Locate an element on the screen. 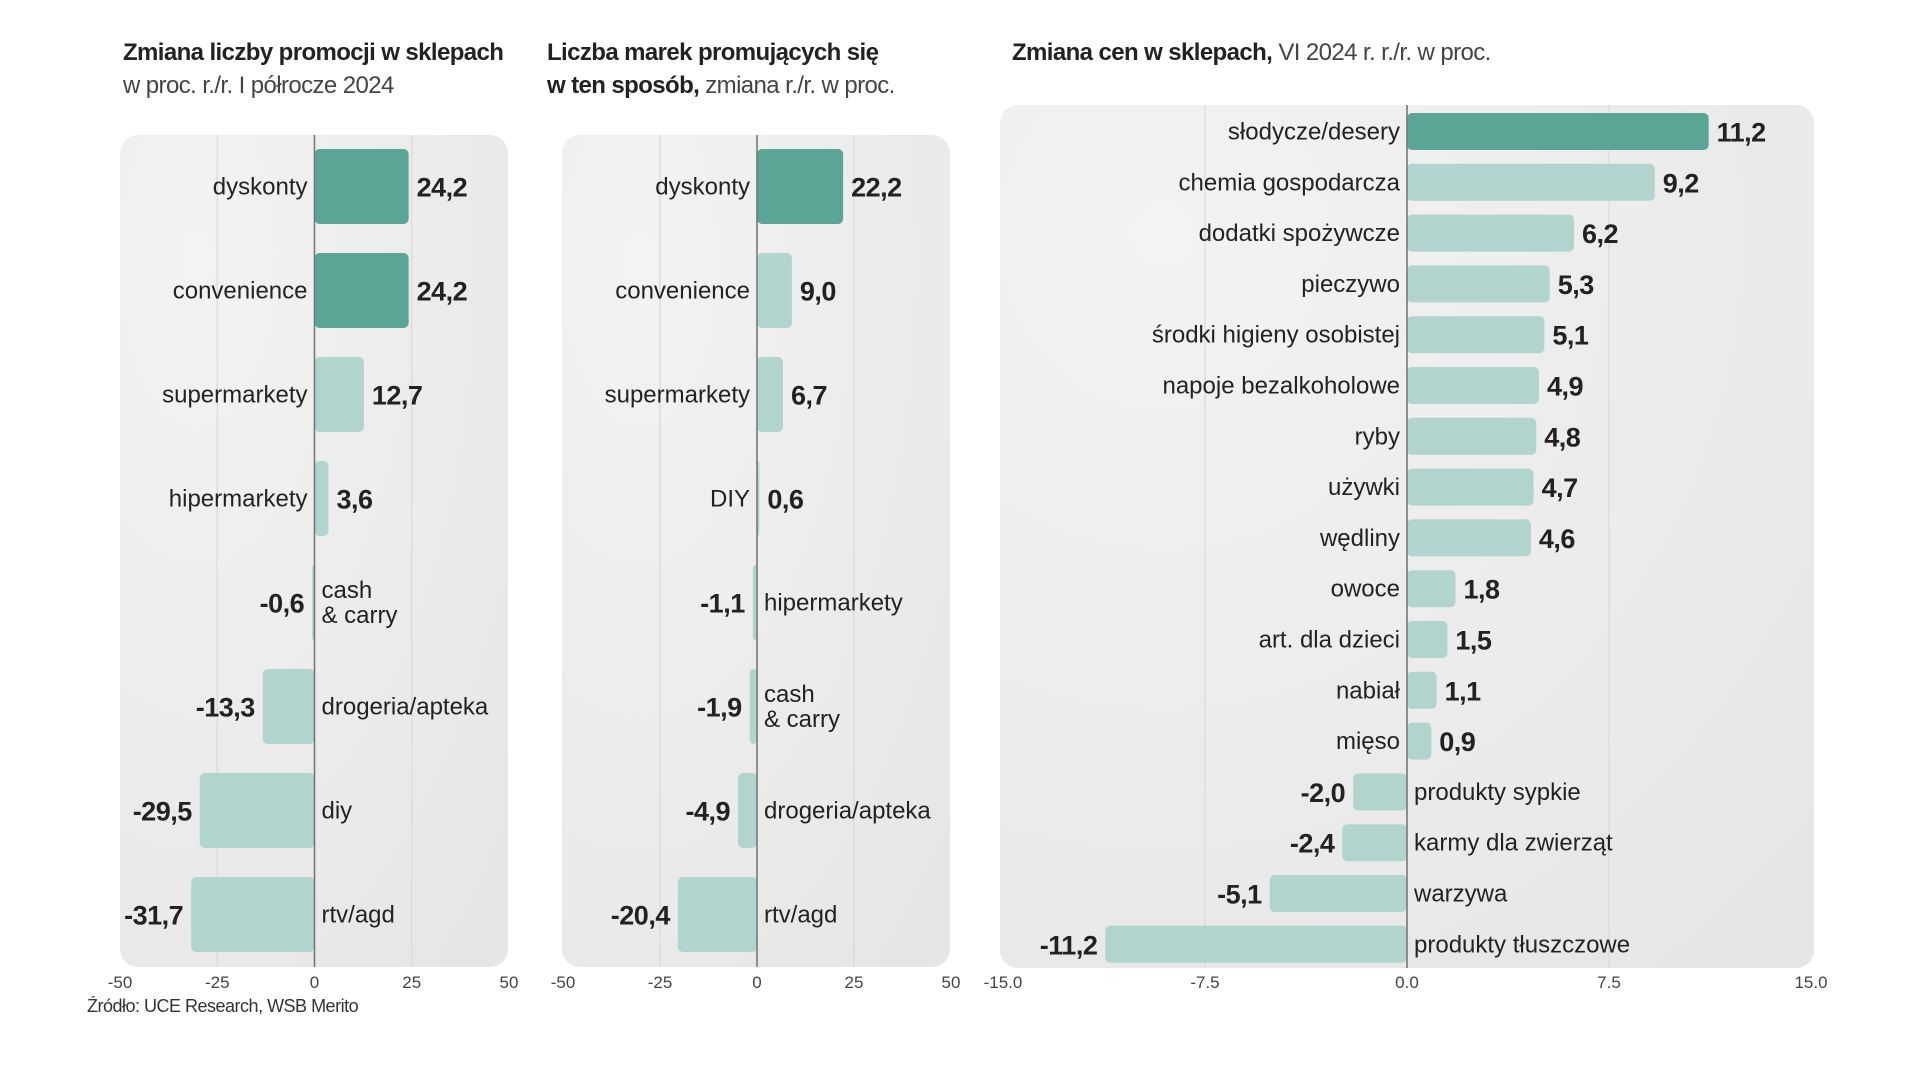 The height and width of the screenshot is (1080, 1919). promotions-category-label: supermarkety is located at coordinates (234, 395).